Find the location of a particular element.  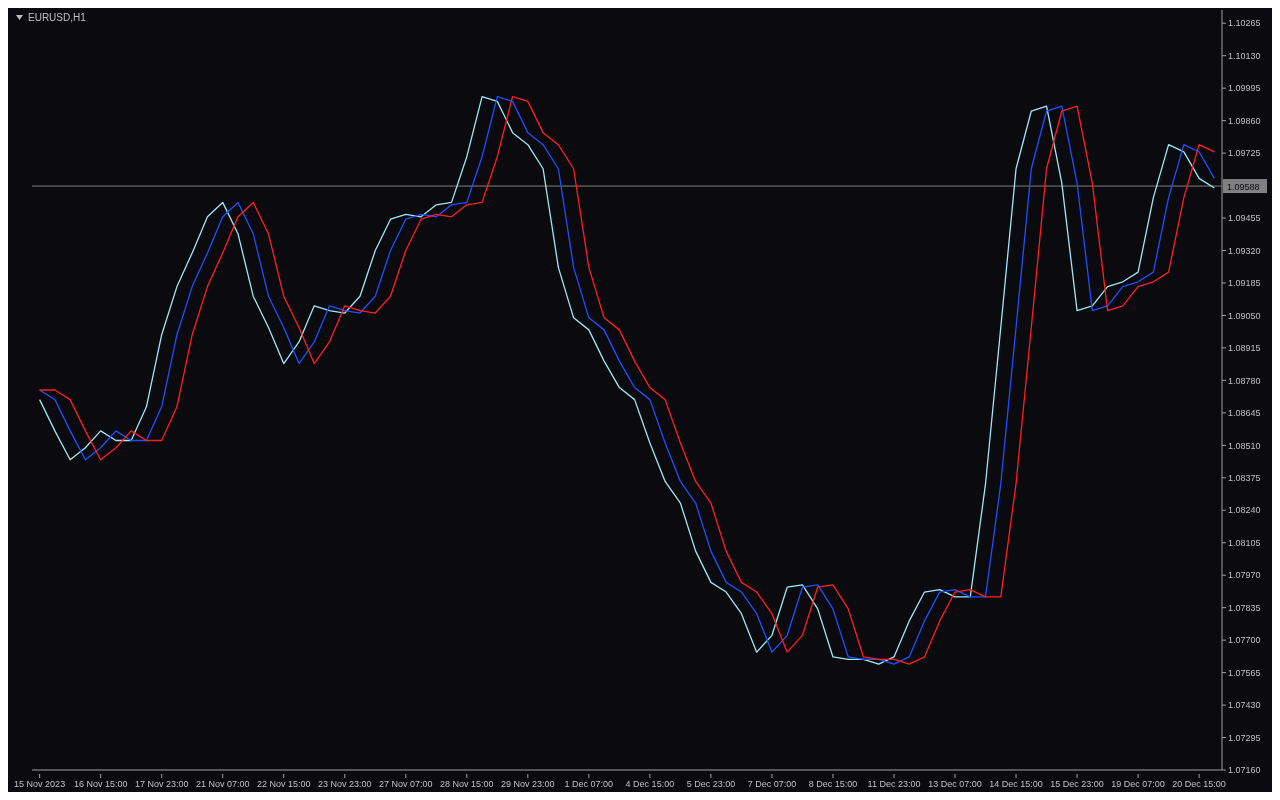

x-tick-label: 20 Dec 15:00 is located at coordinates (1199, 784).